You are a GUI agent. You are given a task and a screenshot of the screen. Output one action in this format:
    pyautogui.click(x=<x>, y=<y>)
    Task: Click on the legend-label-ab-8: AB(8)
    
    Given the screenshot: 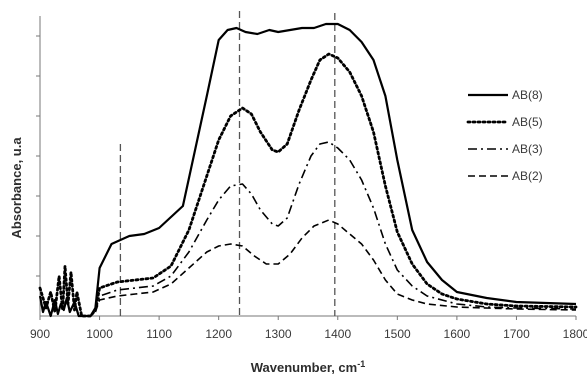 What is the action you would take?
    pyautogui.click(x=527, y=95)
    